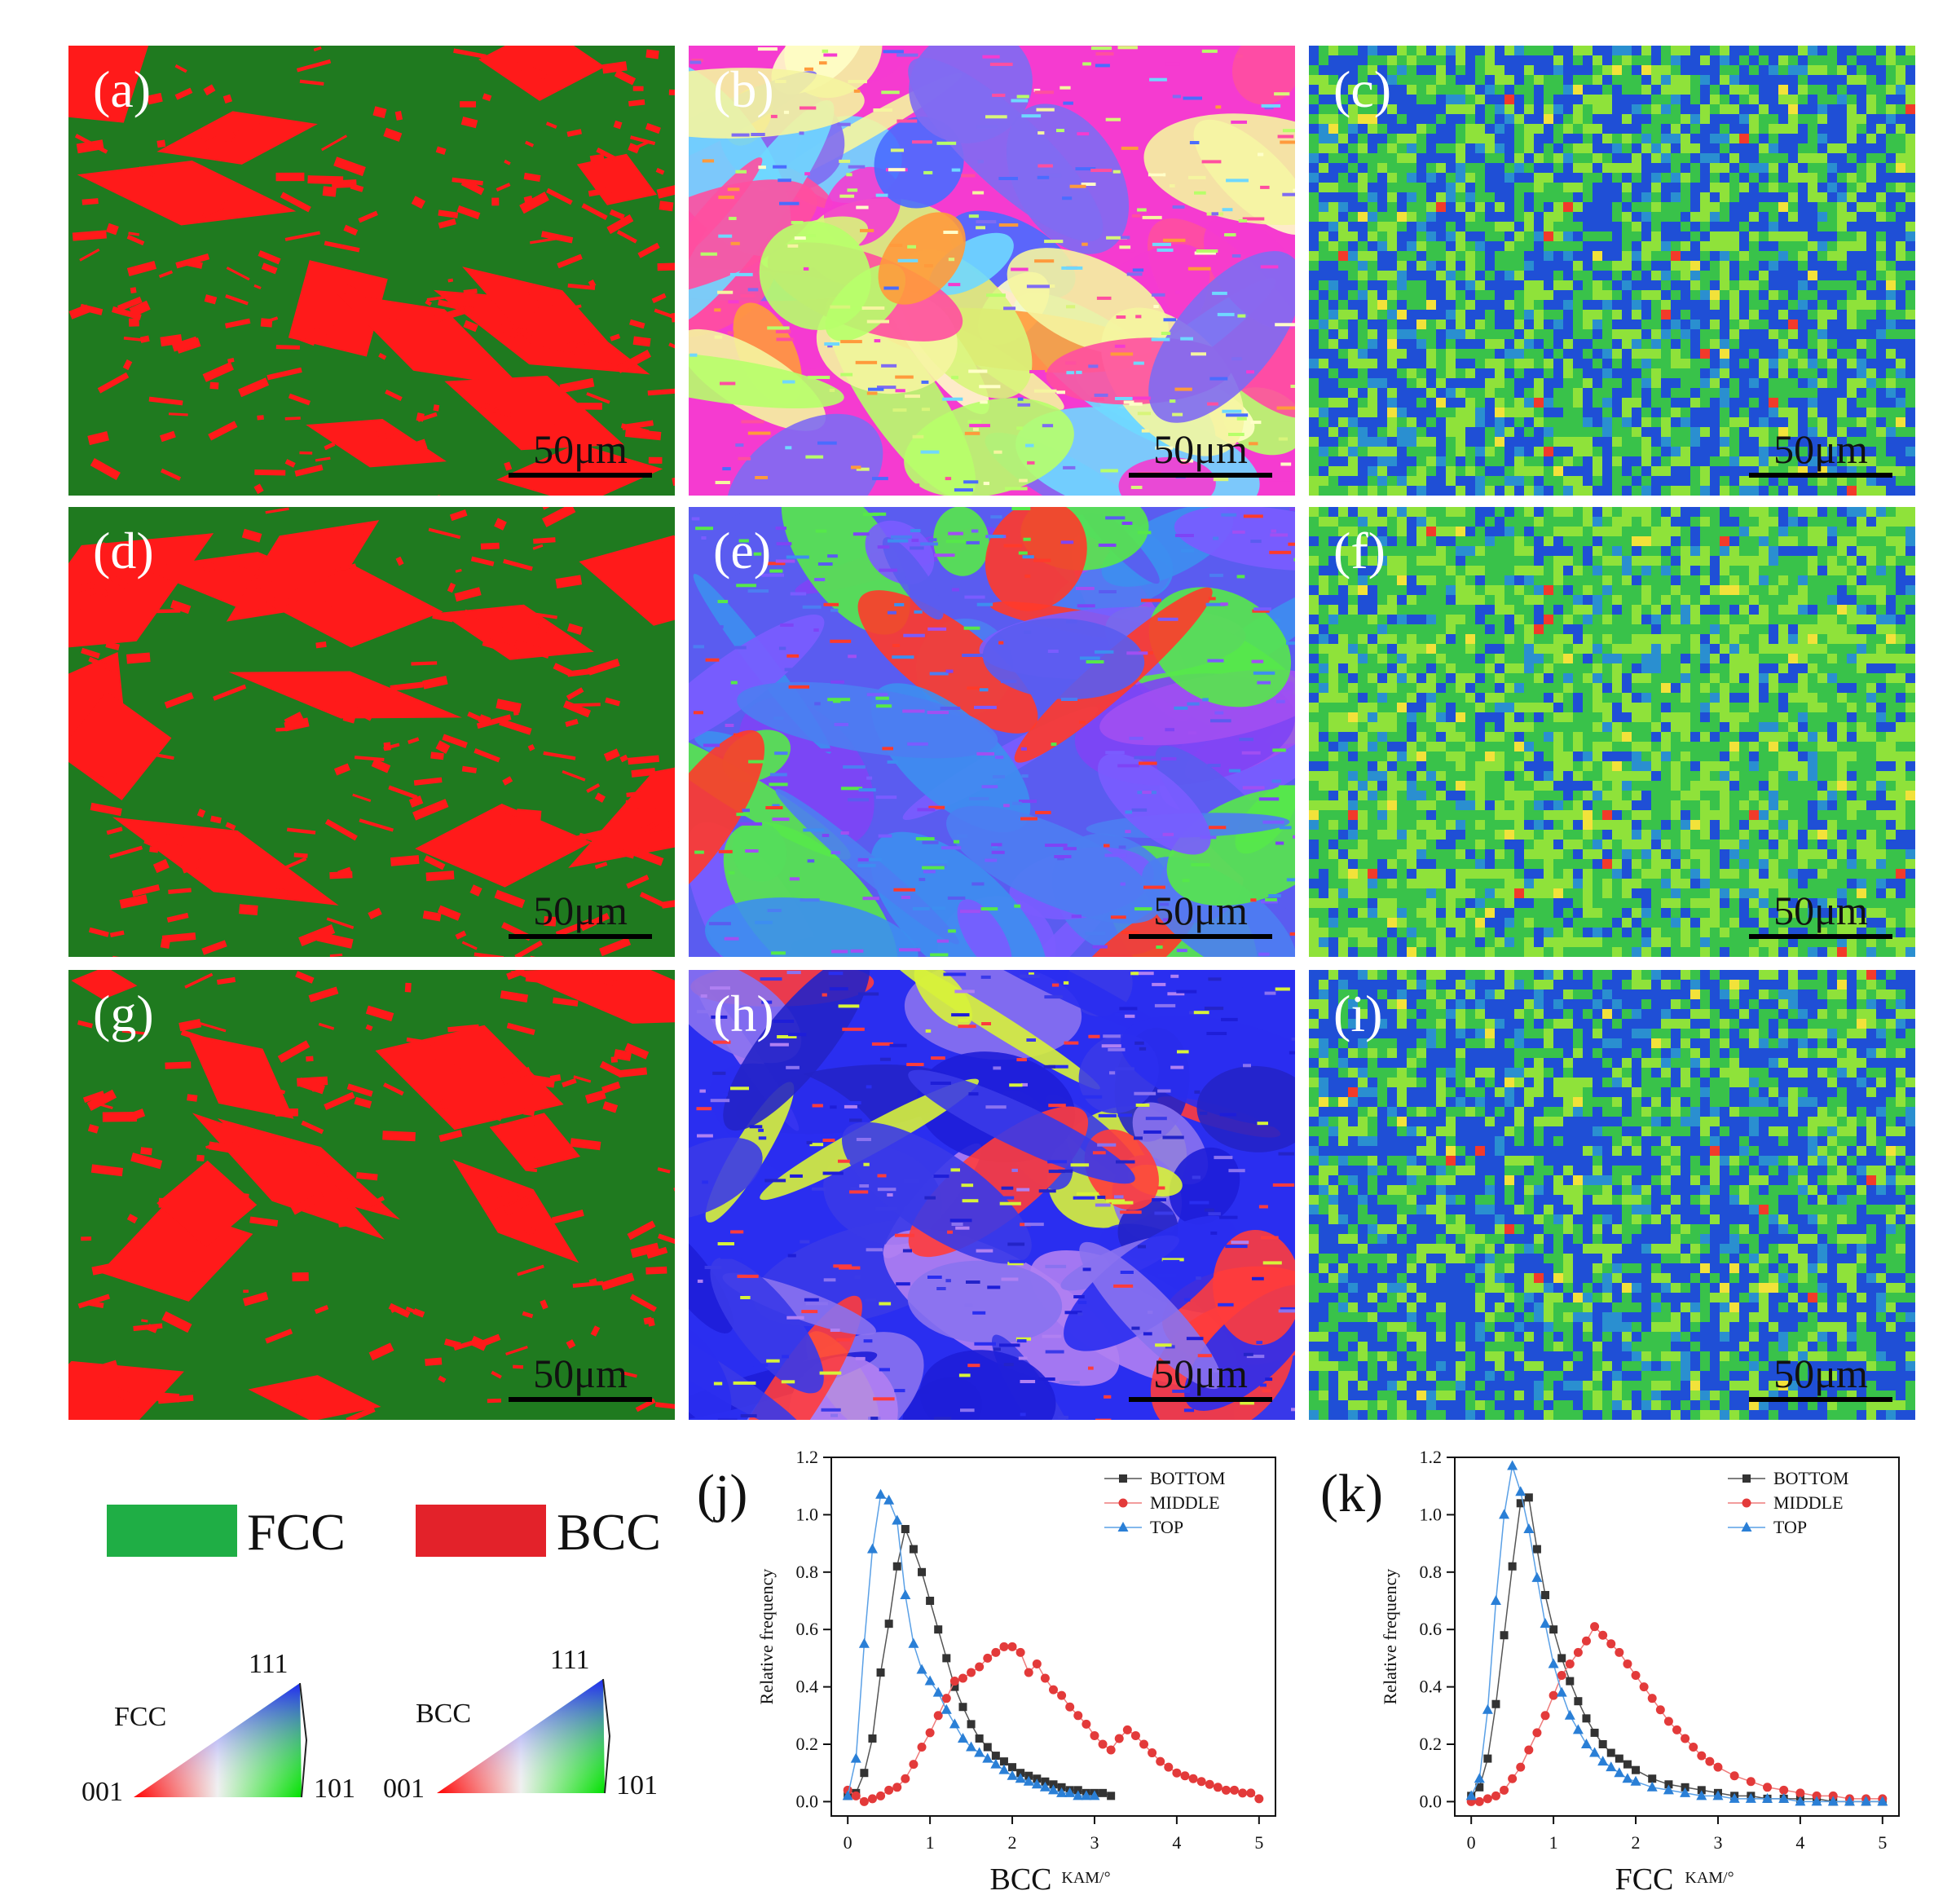 This screenshot has width=1934, height=1904. I want to click on panel-label: (a), so click(122, 89).